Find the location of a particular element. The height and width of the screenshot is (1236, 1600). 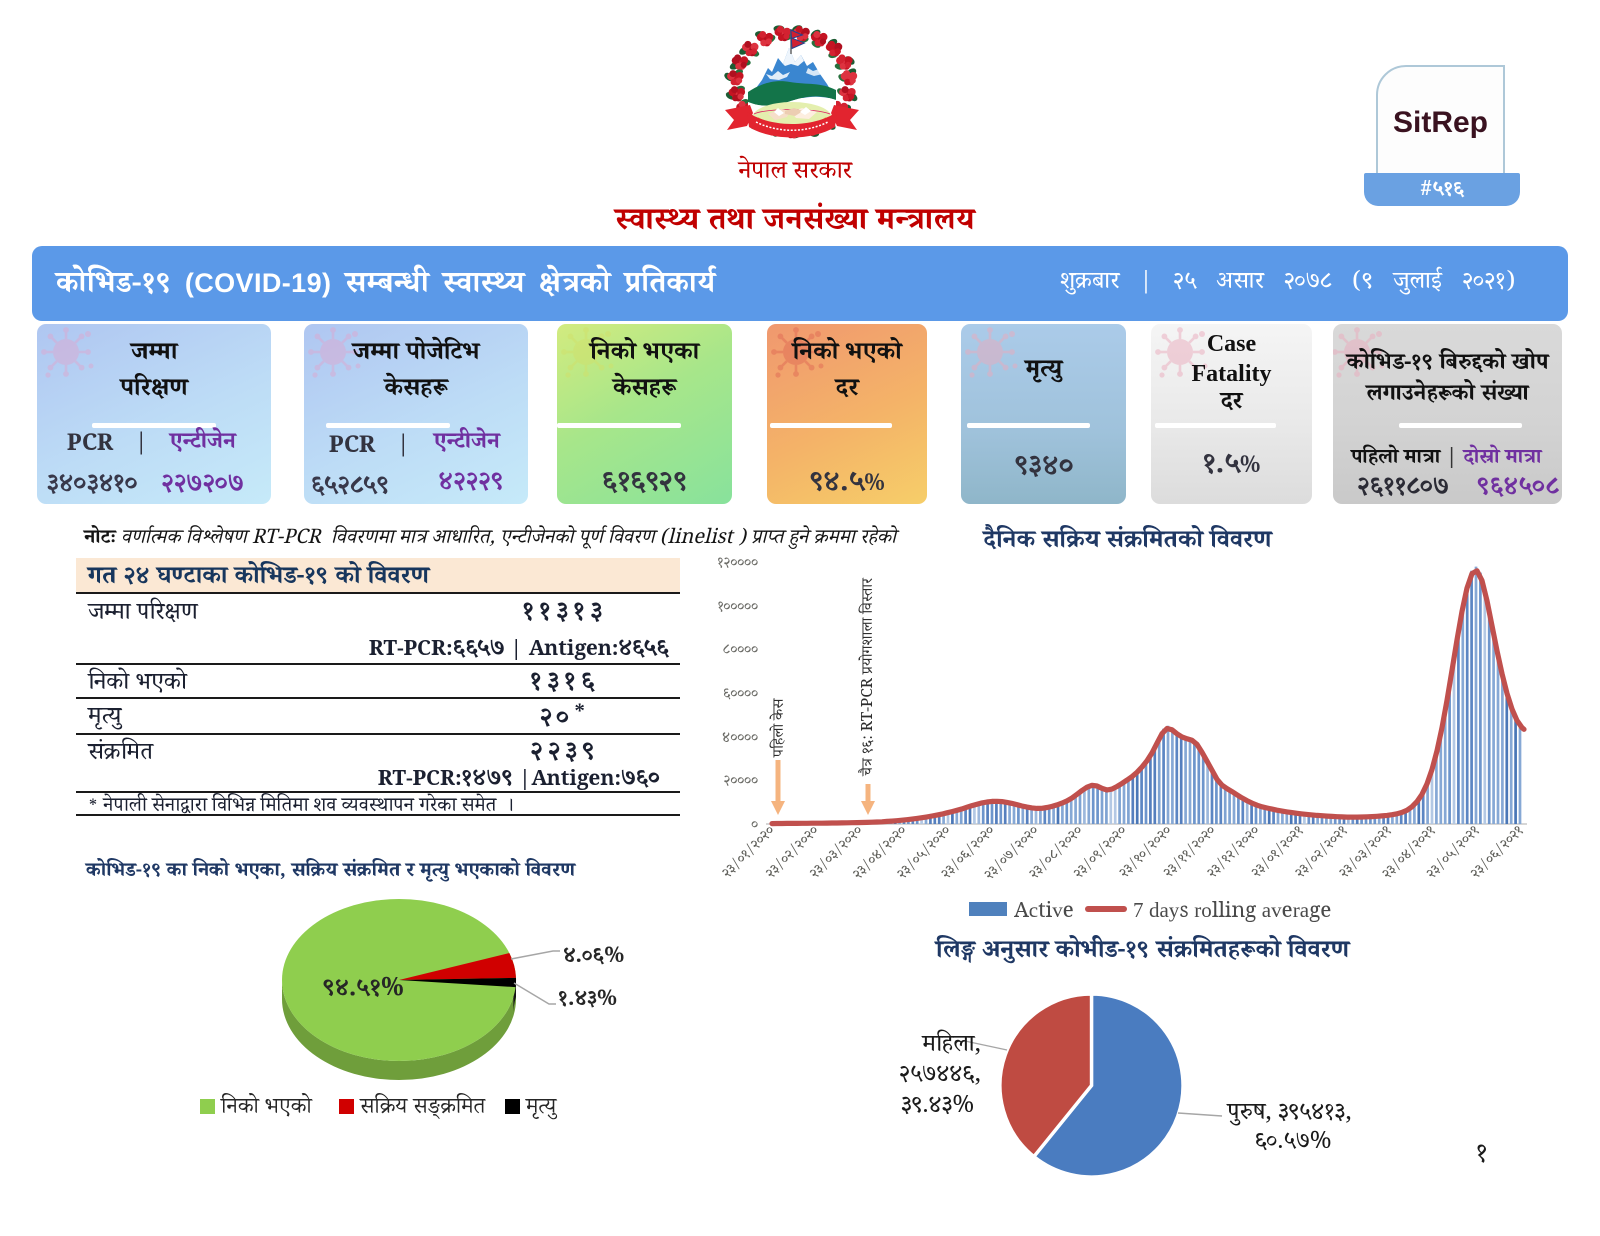

svg-text: ९४.५१% is located at coordinates (362, 991).